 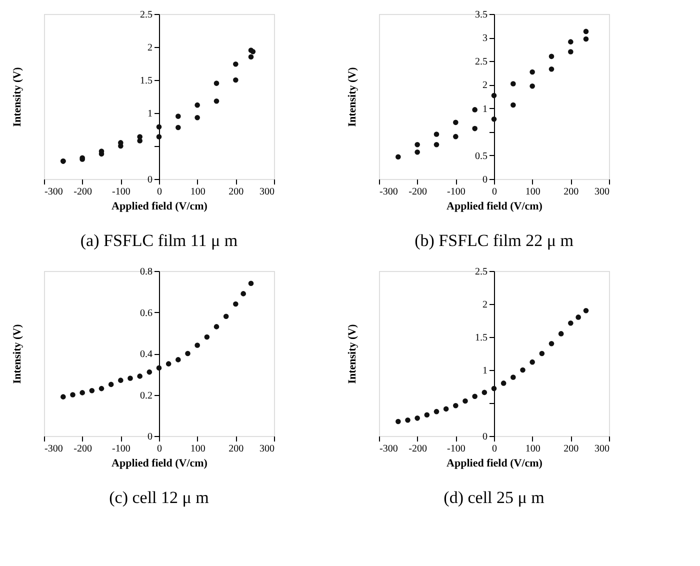 What do you see at coordinates (146, 272) in the screenshot?
I see `y-tick-label: 0.8` at bounding box center [146, 272].